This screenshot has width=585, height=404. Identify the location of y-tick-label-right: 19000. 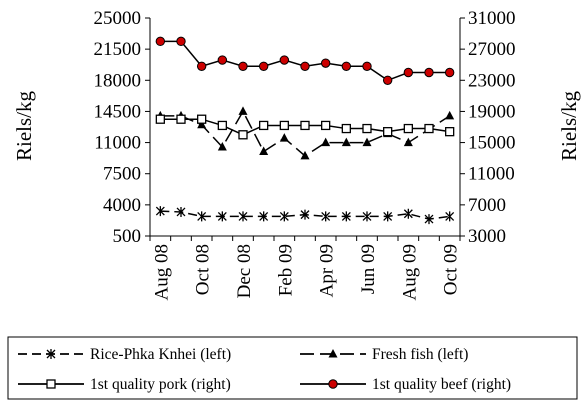
(492, 111).